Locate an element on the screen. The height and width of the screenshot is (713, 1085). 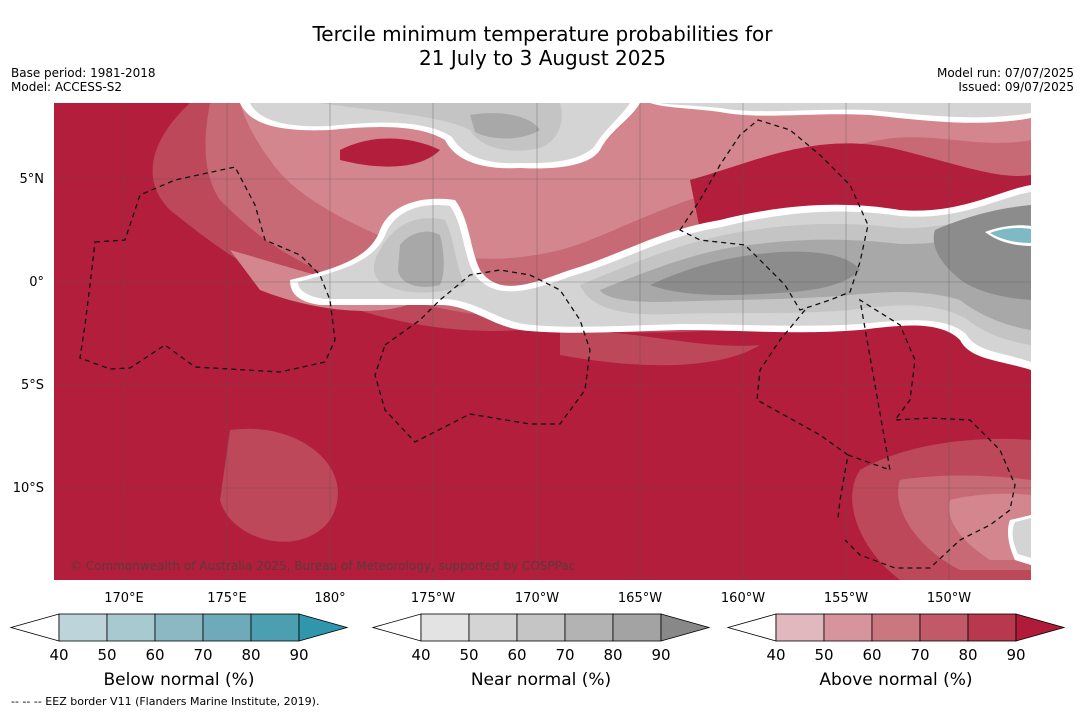
above-normal-colorbar-title: Above normal (%) is located at coordinates (895, 680).